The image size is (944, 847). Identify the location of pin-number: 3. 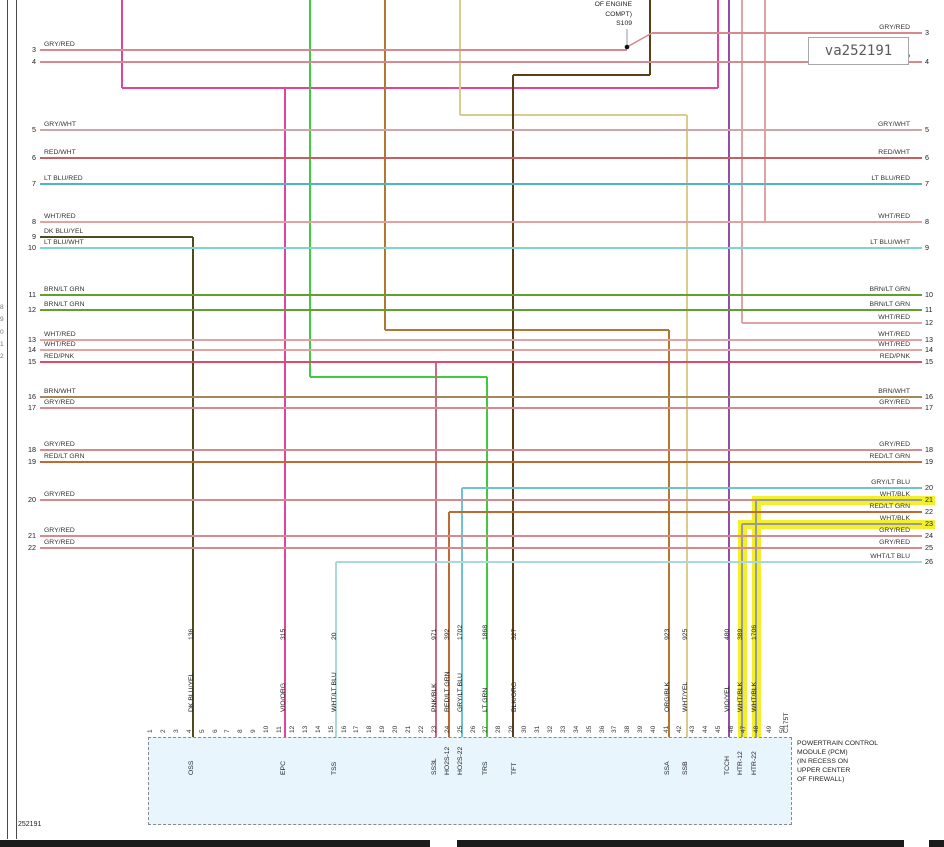
(176, 731).